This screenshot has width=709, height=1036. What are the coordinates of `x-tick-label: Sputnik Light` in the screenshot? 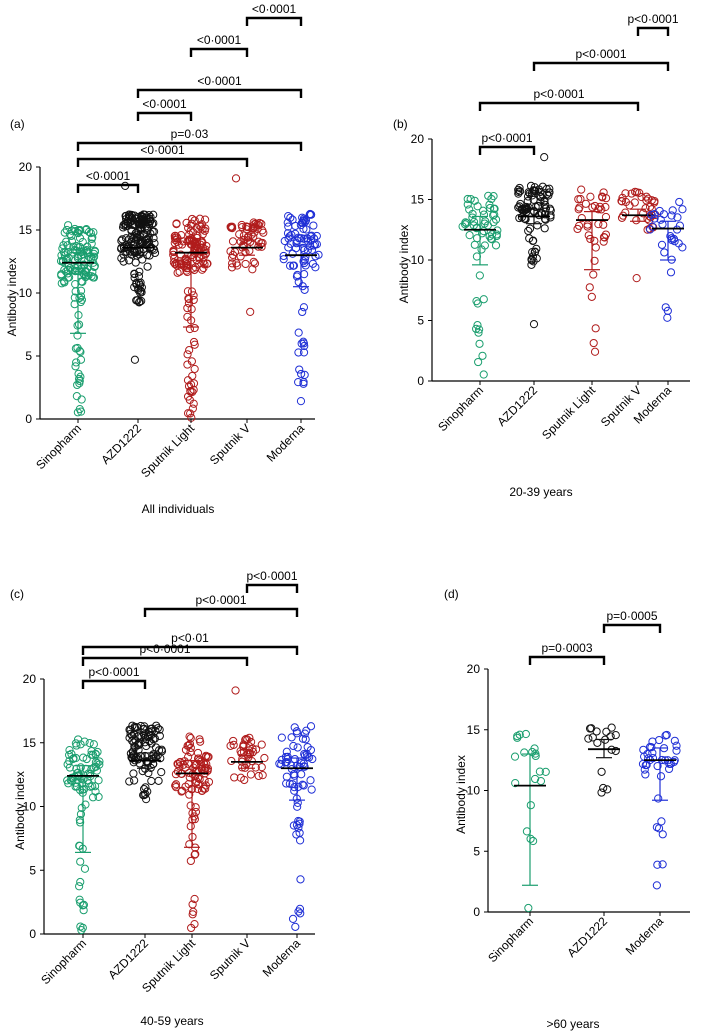 It's located at (568, 412).